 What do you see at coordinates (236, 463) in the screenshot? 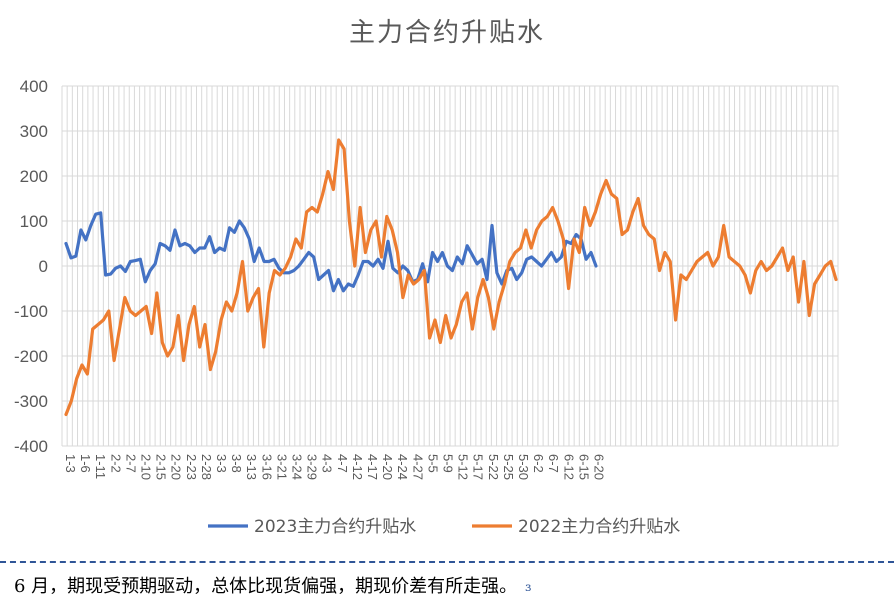
I see `x-tick-label: 3-8` at bounding box center [236, 463].